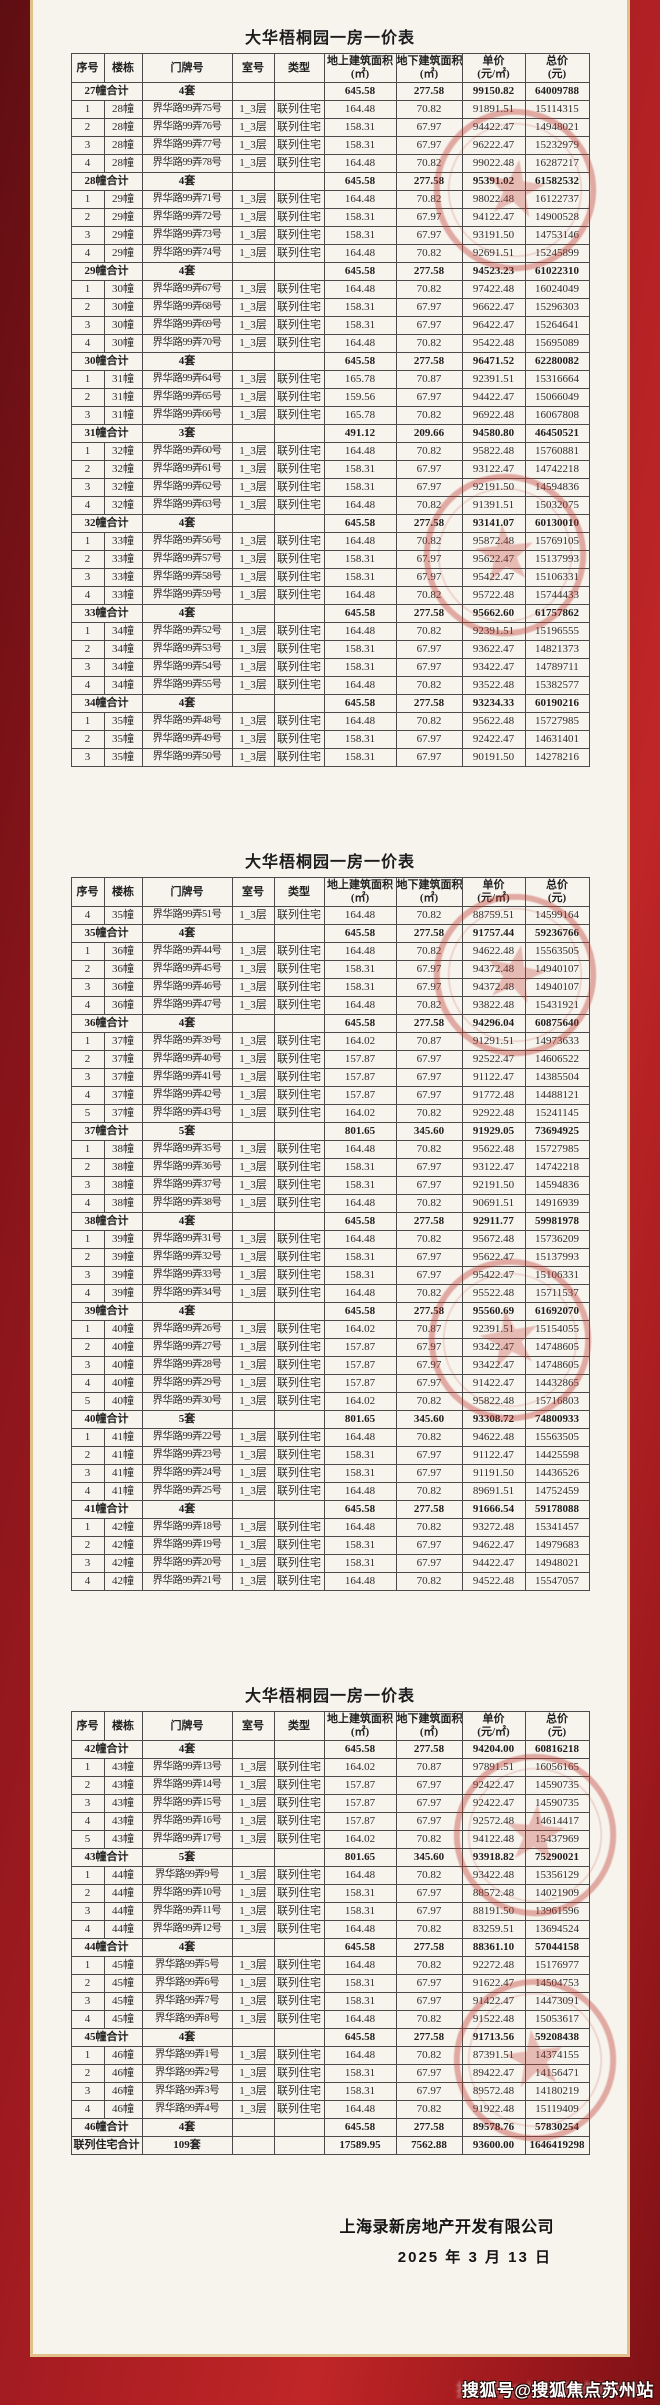 Image resolution: width=660 pixels, height=2405 pixels. Describe the element at coordinates (123, 127) in the screenshot. I see `cell: 28幢` at that location.